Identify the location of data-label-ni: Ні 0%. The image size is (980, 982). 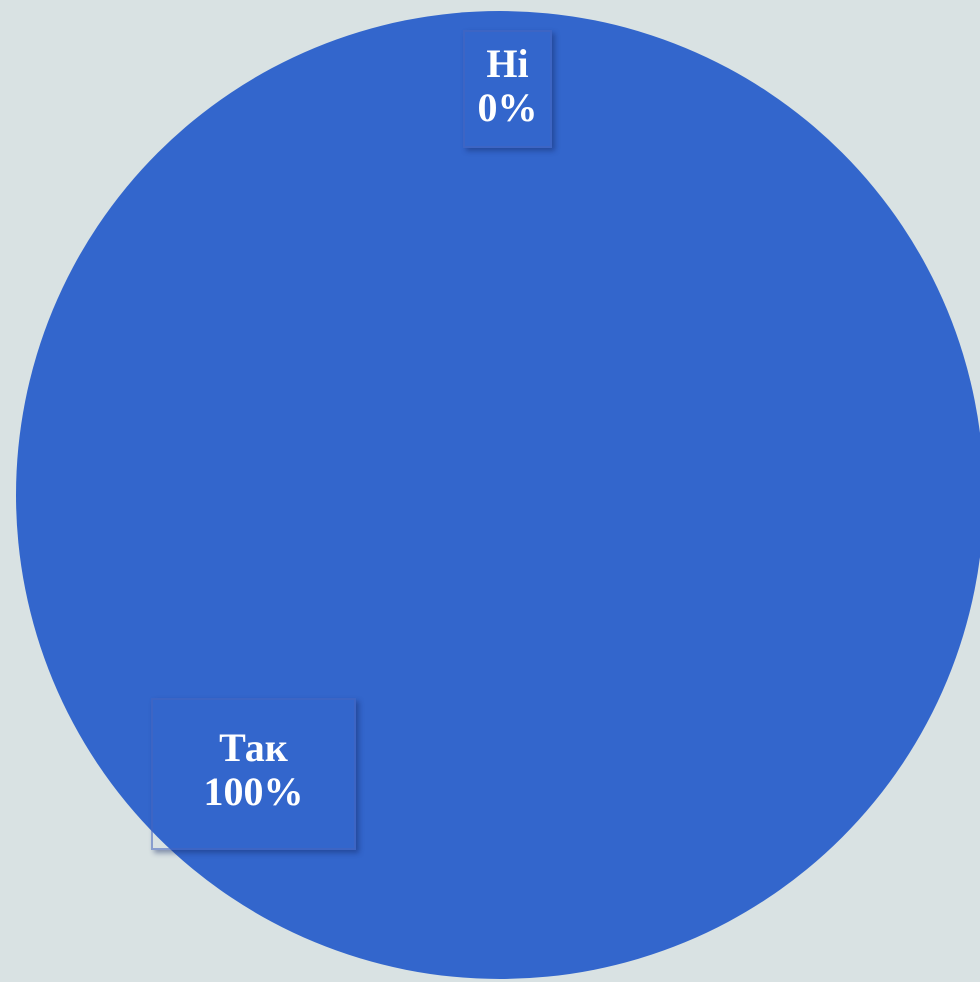
(507, 89).